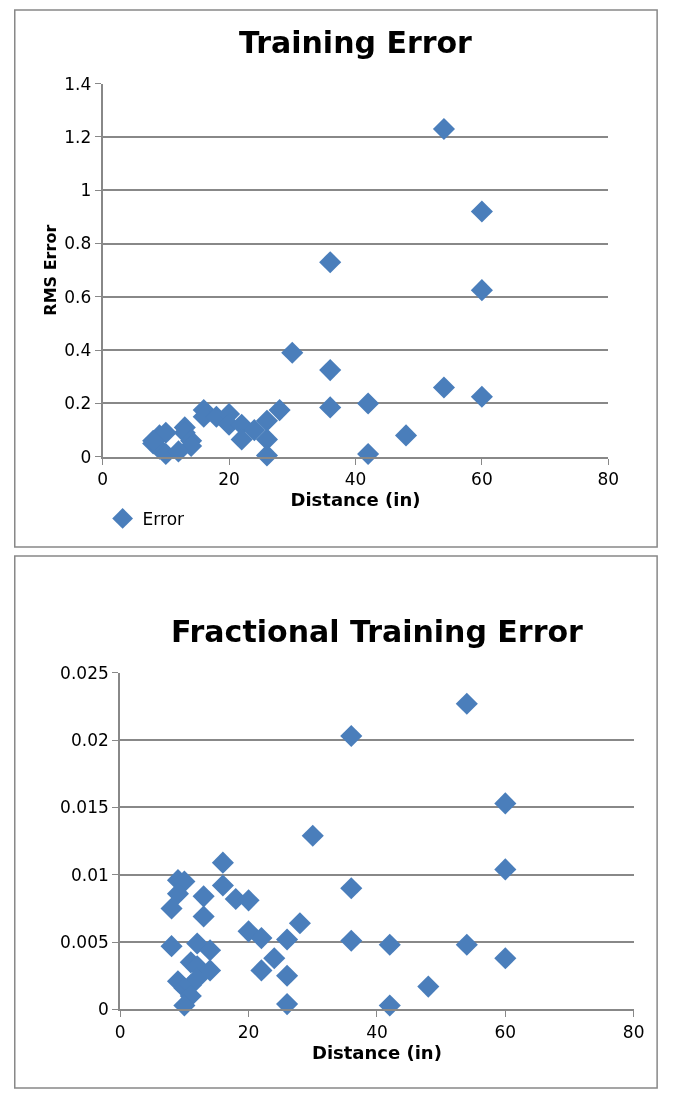 The image size is (673, 1099). What do you see at coordinates (84, 942) in the screenshot?
I see `y-tick-label: 0.005` at bounding box center [84, 942].